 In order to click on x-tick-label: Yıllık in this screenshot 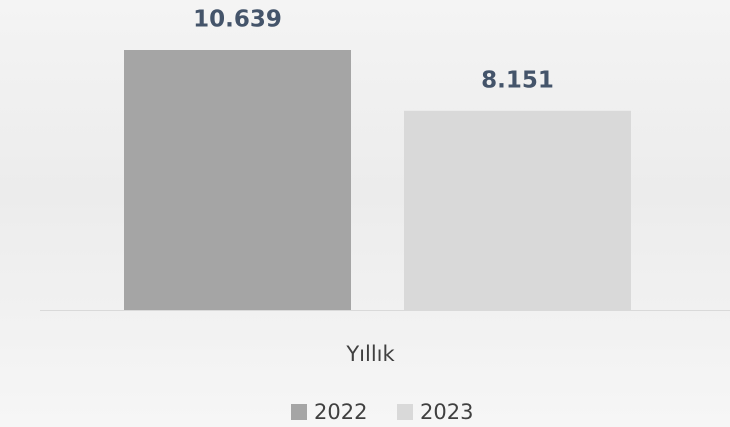, I will do `click(370, 354)`.